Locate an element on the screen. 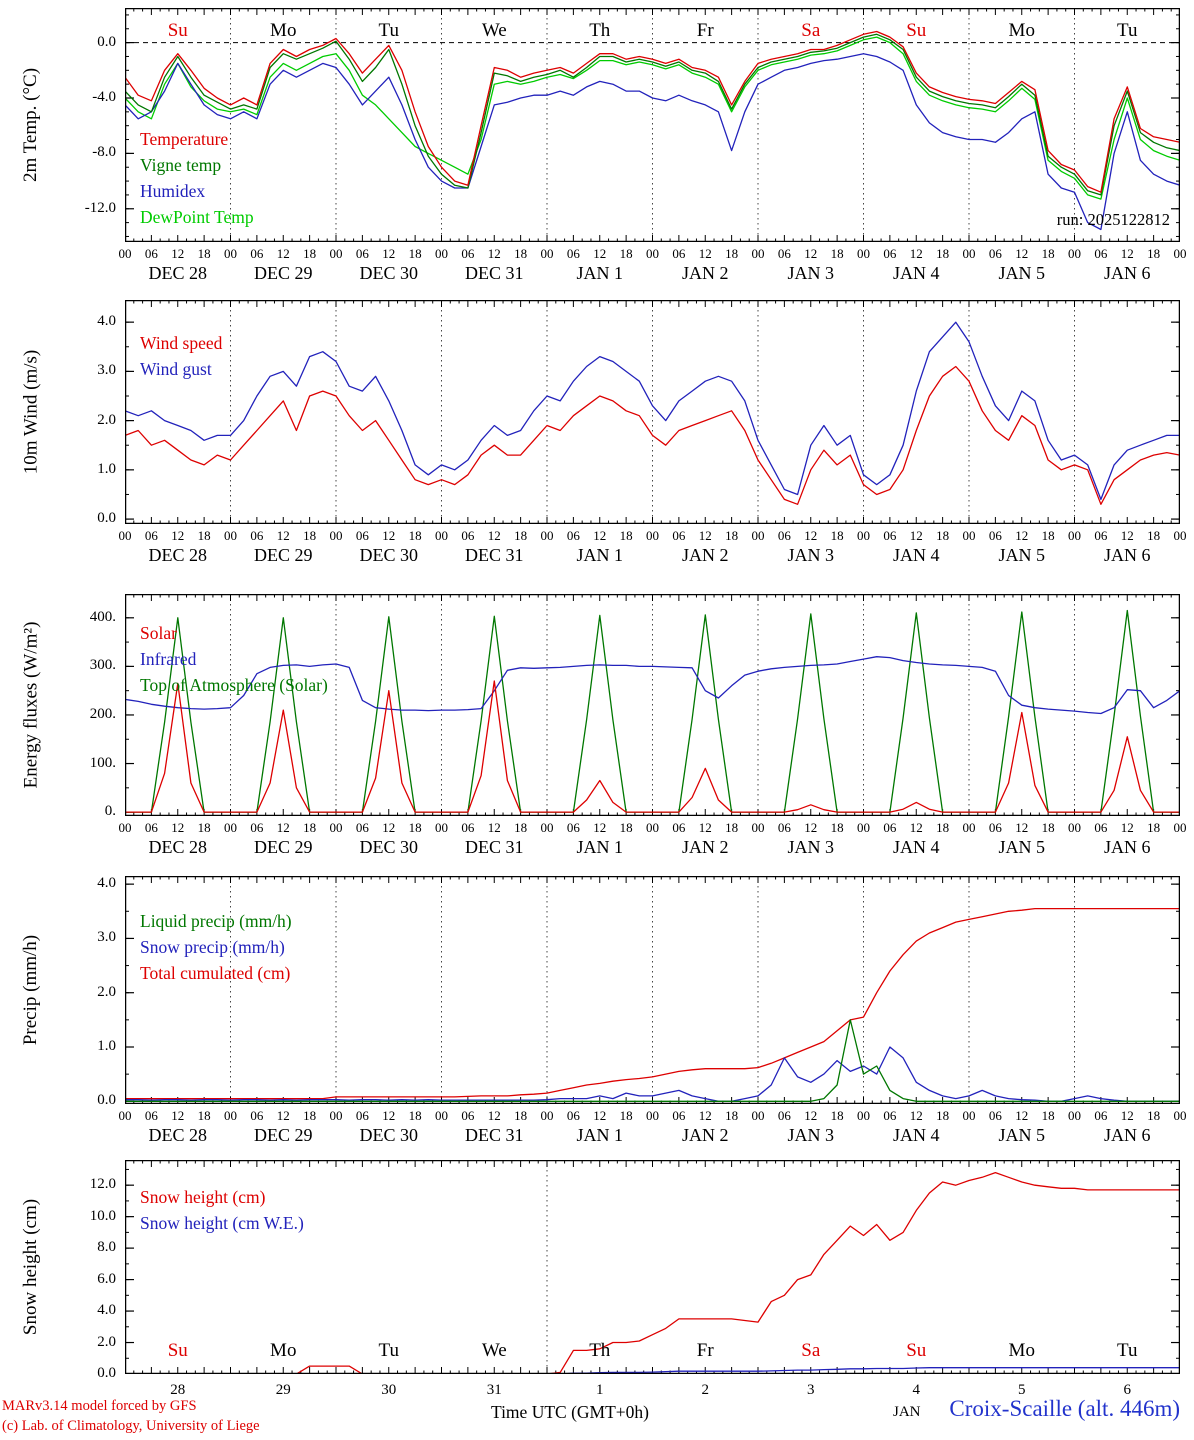 Image resolution: width=1194 pixels, height=1440 pixels. day-number-label: 30 is located at coordinates (389, 1390).